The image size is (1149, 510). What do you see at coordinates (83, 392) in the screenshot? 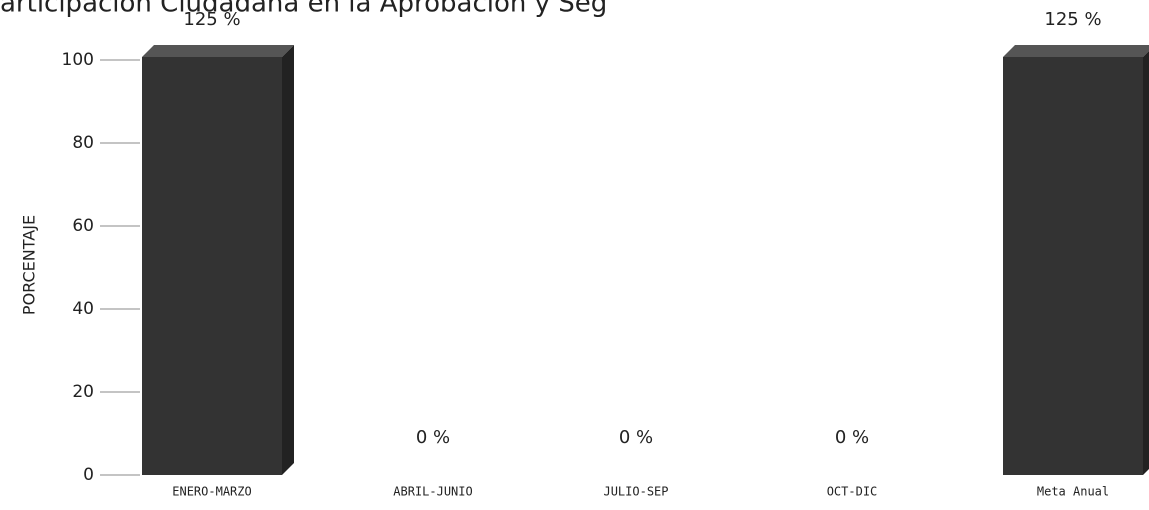
I see `y-tick-label: 20` at bounding box center [83, 392].